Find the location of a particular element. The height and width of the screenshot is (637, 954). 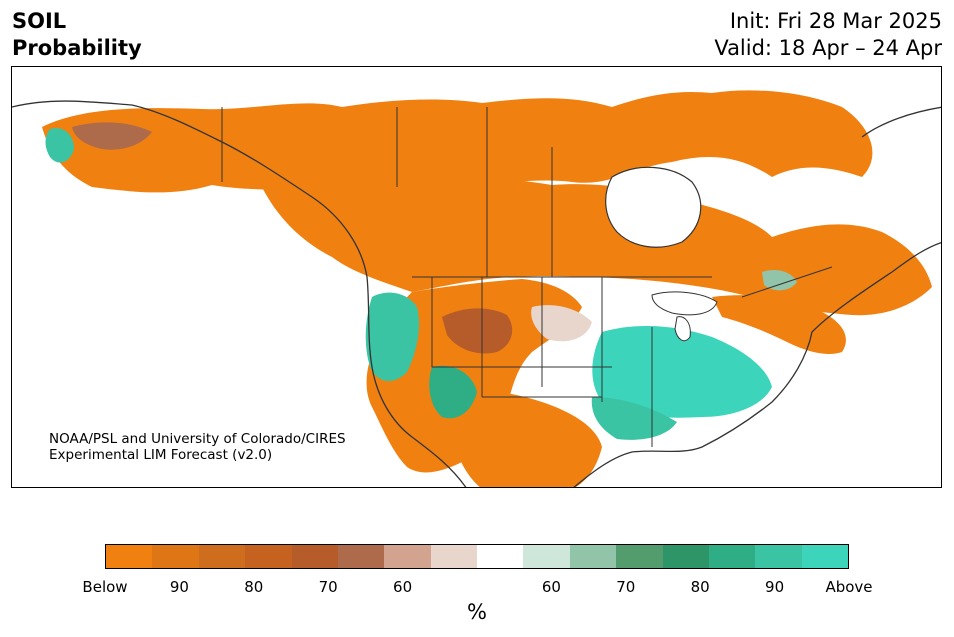

dry-region-north is located at coordinates (457, 143).